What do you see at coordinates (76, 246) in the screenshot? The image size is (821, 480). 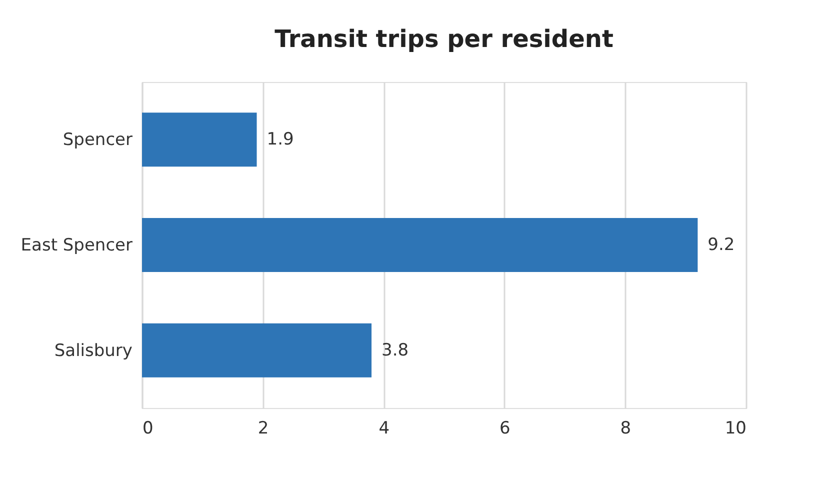 I see `y-tick-label: East Spencer` at bounding box center [76, 246].